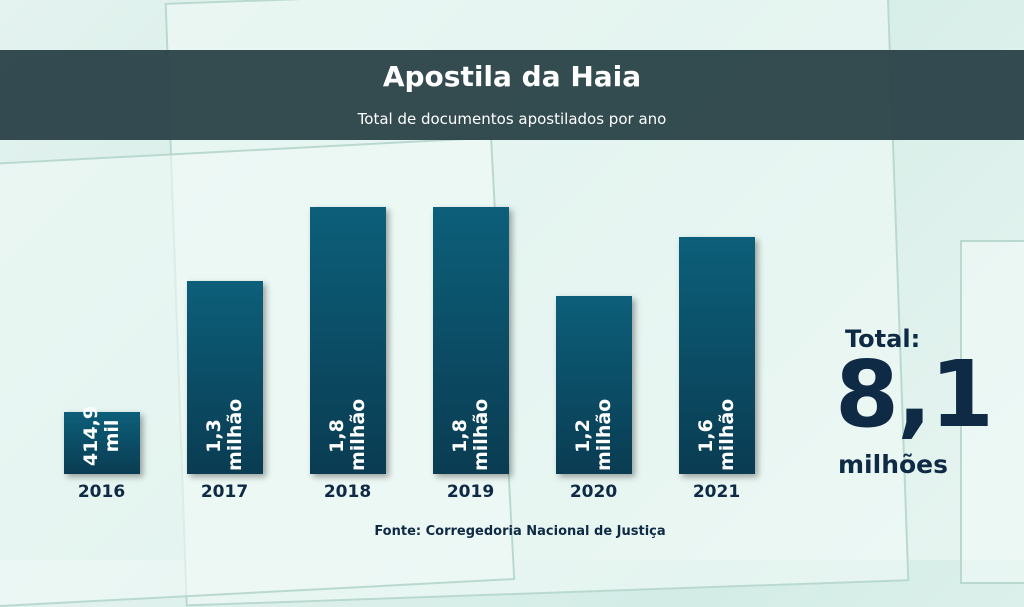  I want to click on total-unit: milhões, so click(893, 464).